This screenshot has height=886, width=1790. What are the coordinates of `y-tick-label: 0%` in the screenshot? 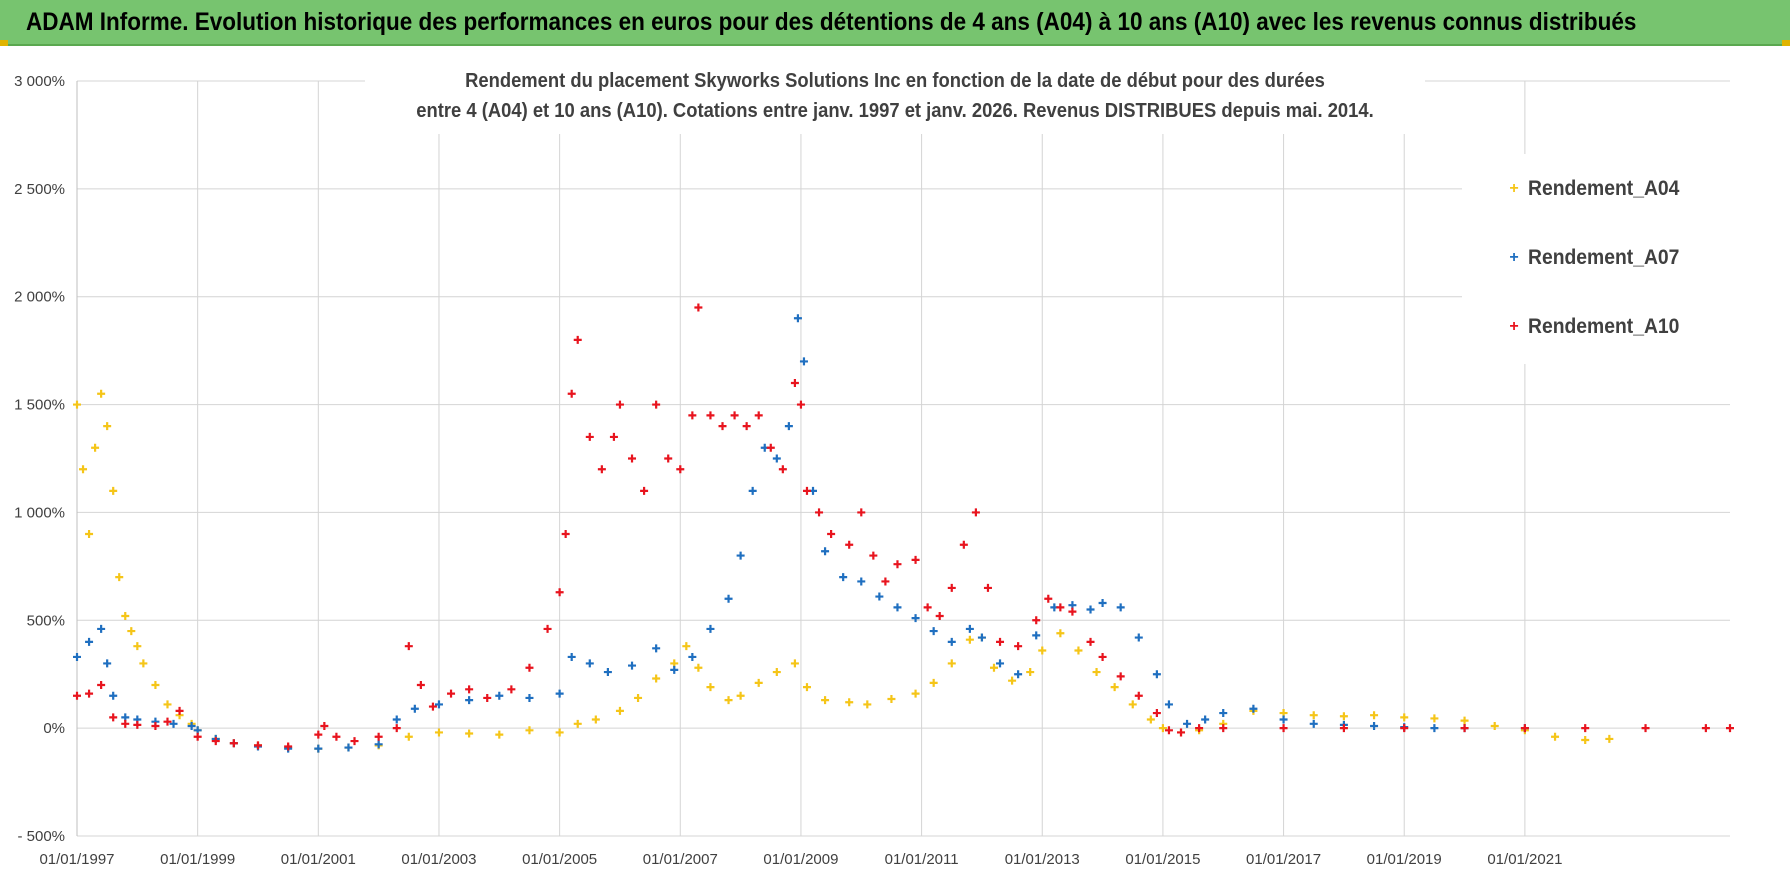 It's located at (54, 728).